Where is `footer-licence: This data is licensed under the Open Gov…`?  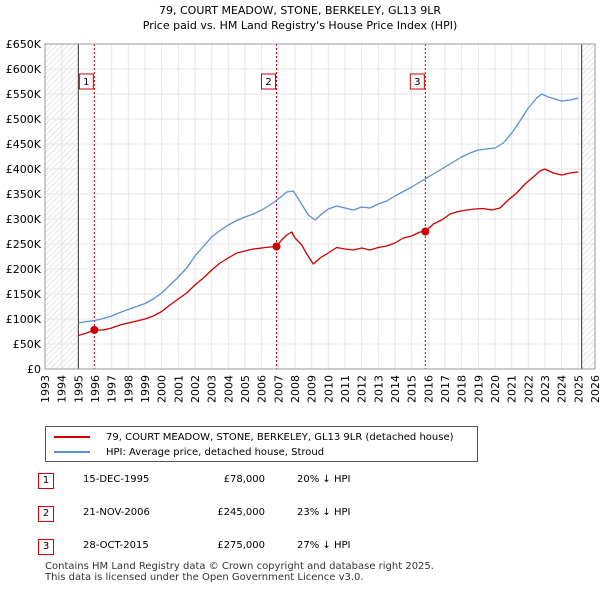
footer-licence: This data is licensed under the Open Gov… is located at coordinates (204, 577).